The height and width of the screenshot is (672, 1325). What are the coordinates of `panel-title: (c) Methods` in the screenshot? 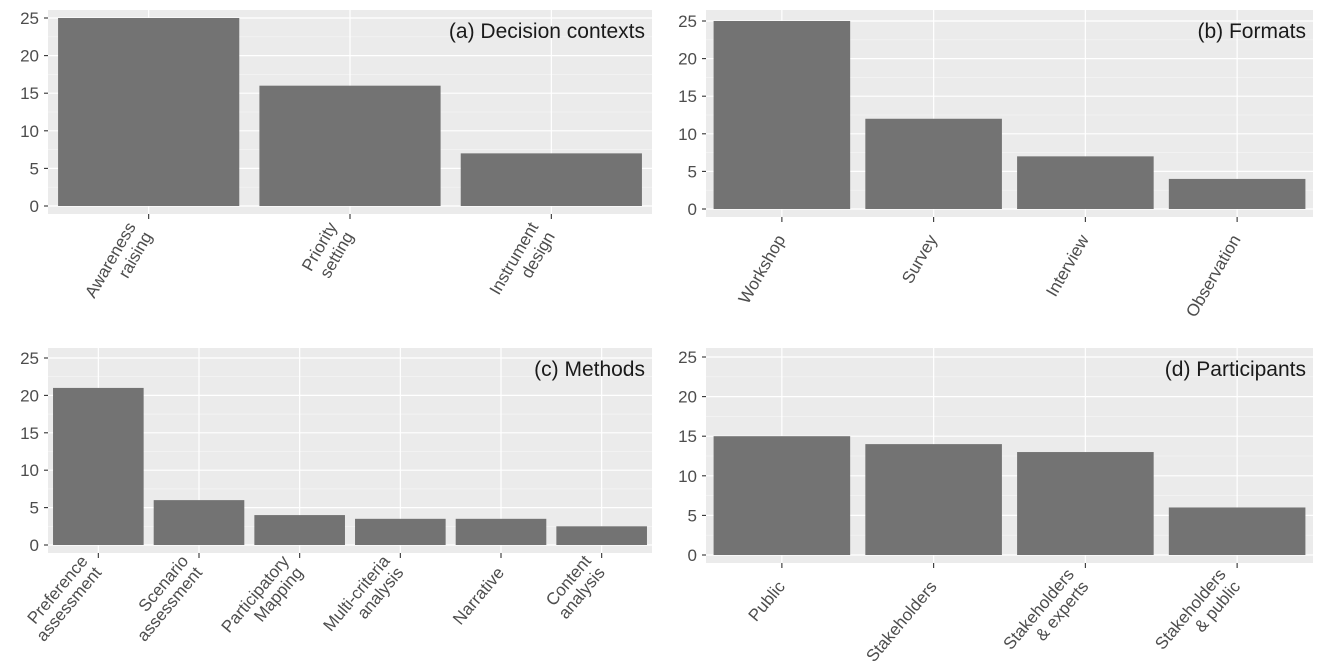 It's located at (589, 369).